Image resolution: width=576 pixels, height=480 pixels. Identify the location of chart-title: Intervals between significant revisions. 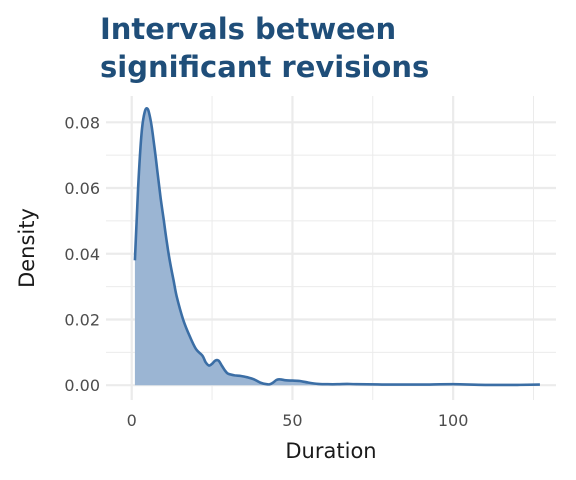
(330, 48).